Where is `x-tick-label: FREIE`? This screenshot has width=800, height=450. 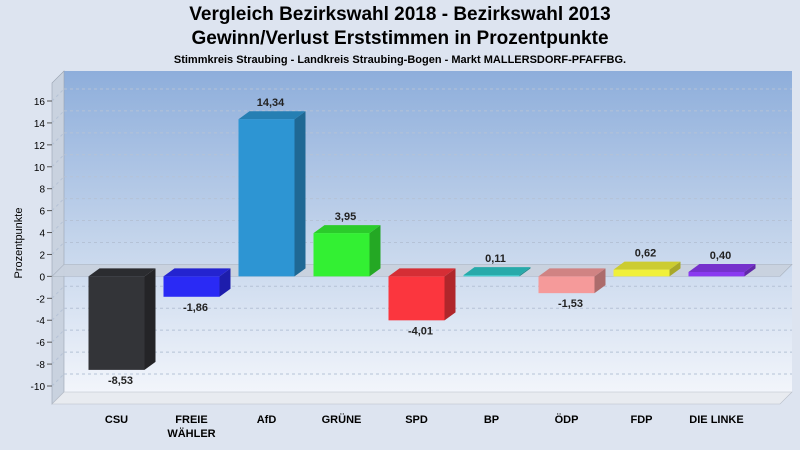 x-tick-label: FREIE is located at coordinates (191, 420).